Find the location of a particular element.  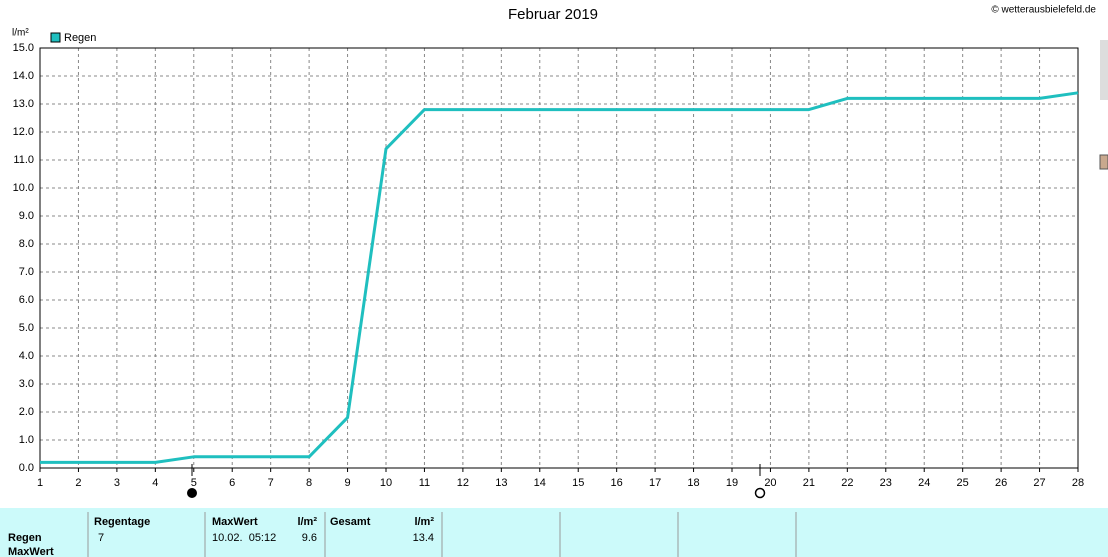

x-tick-label: 9 is located at coordinates (347, 483).